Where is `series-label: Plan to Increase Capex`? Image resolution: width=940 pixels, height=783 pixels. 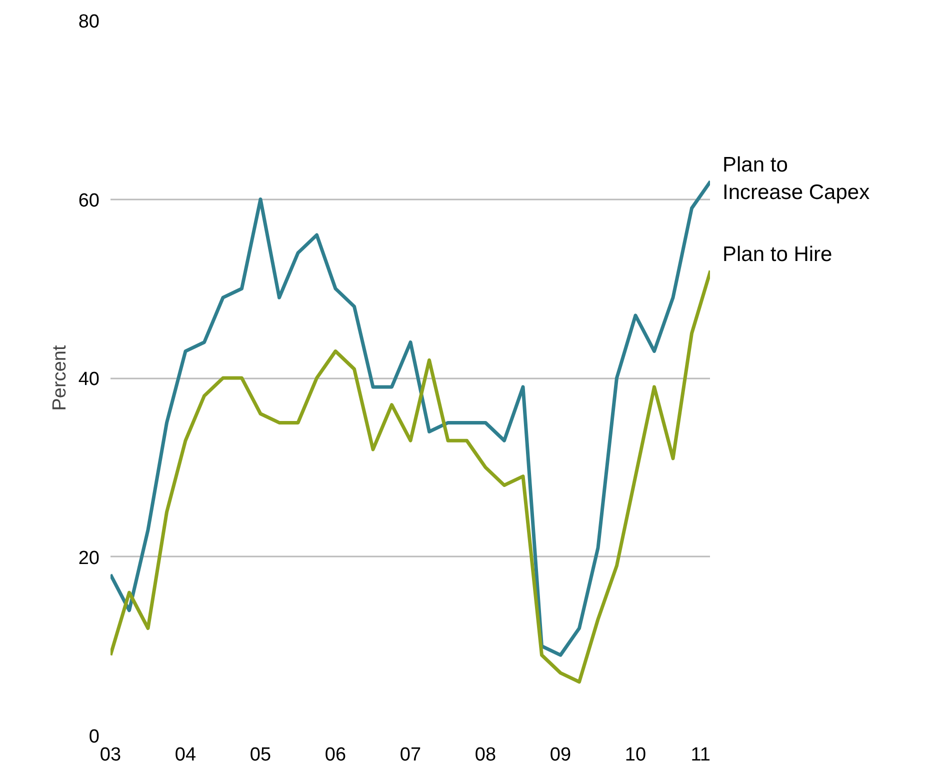 series-label: Plan to Increase Capex is located at coordinates (796, 178).